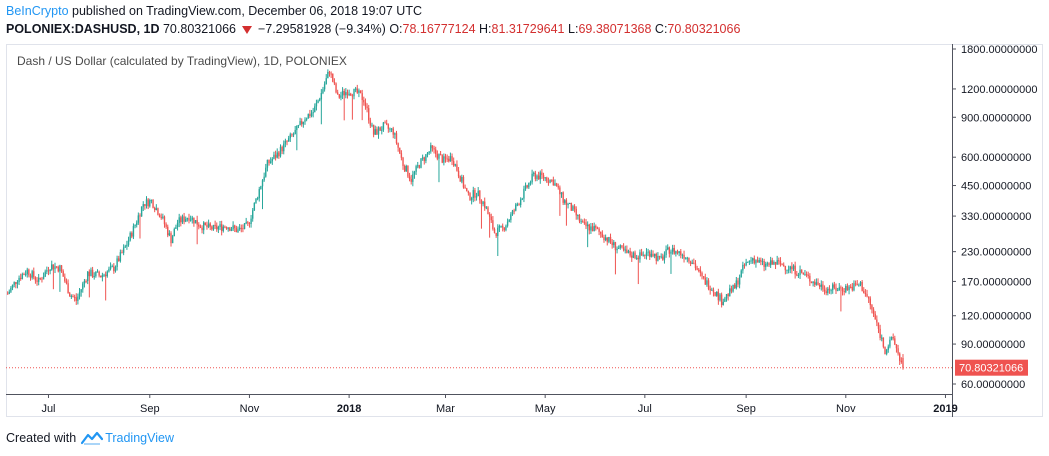 This screenshot has height=456, width=1049. Describe the element at coordinates (996, 118) in the screenshot. I see `y-tick-label: 900.00000000` at that location.